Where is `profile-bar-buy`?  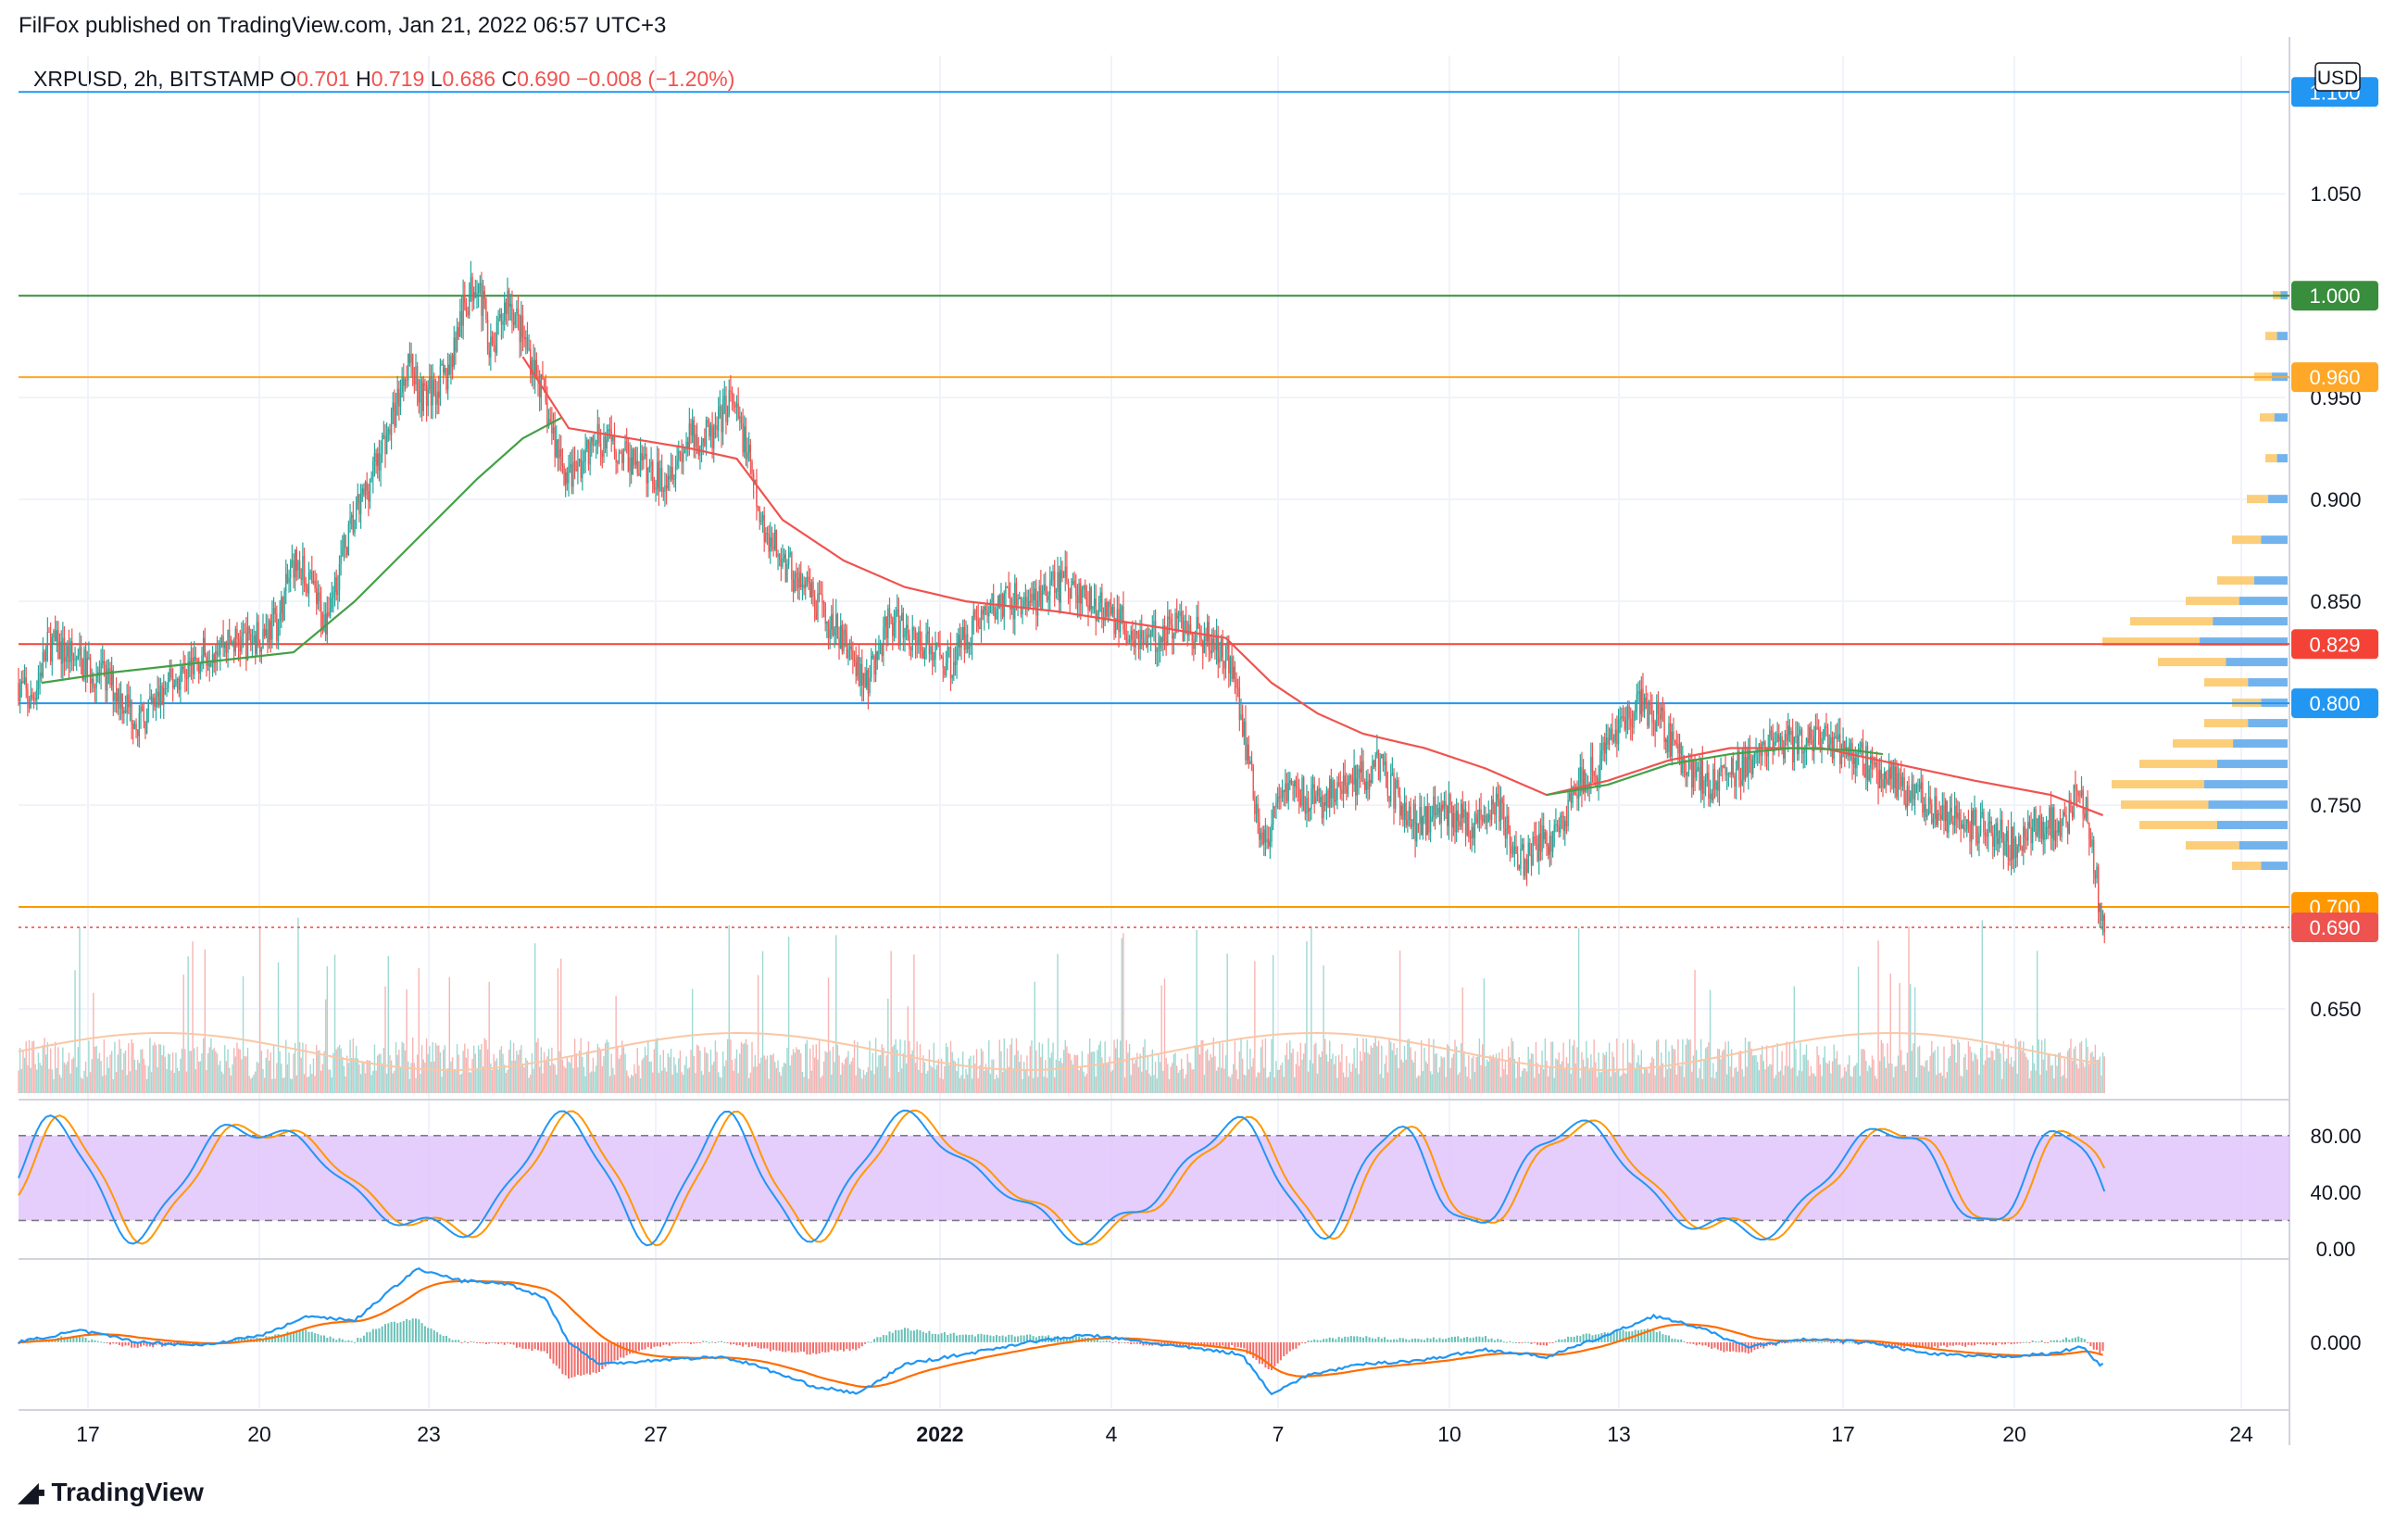
profile-bar-buy is located at coordinates (2268, 682).